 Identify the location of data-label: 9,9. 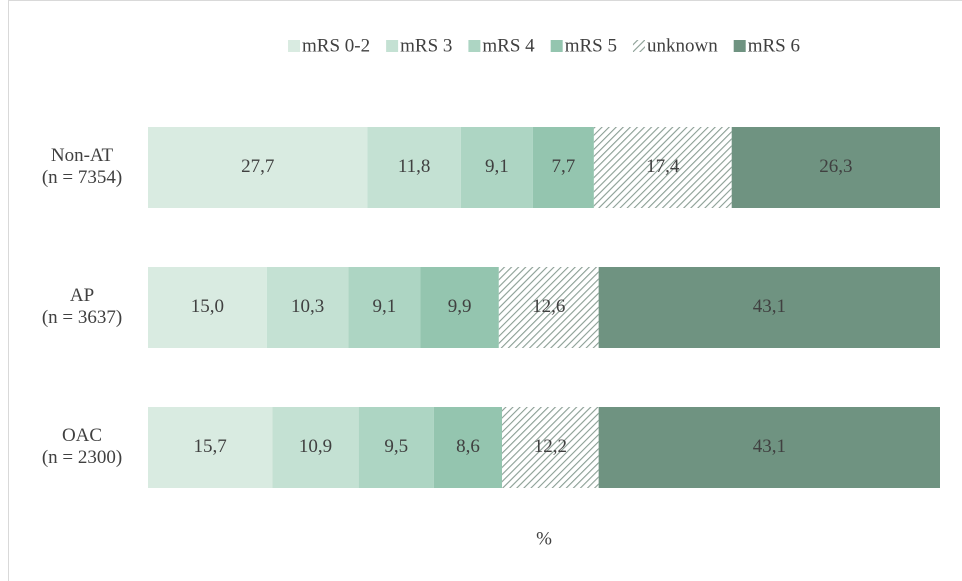
(460, 306).